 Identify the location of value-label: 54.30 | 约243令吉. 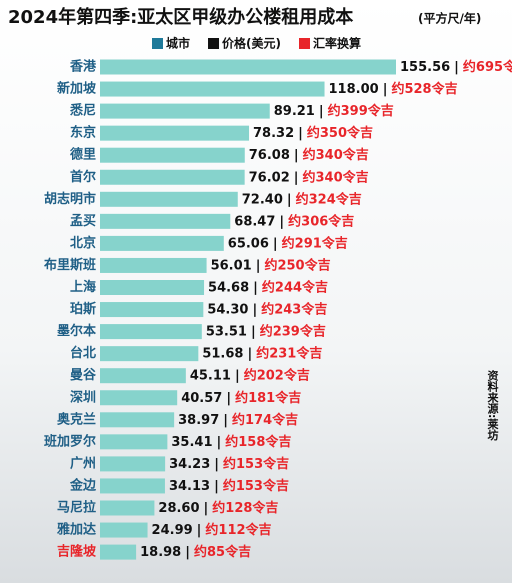
(267, 309).